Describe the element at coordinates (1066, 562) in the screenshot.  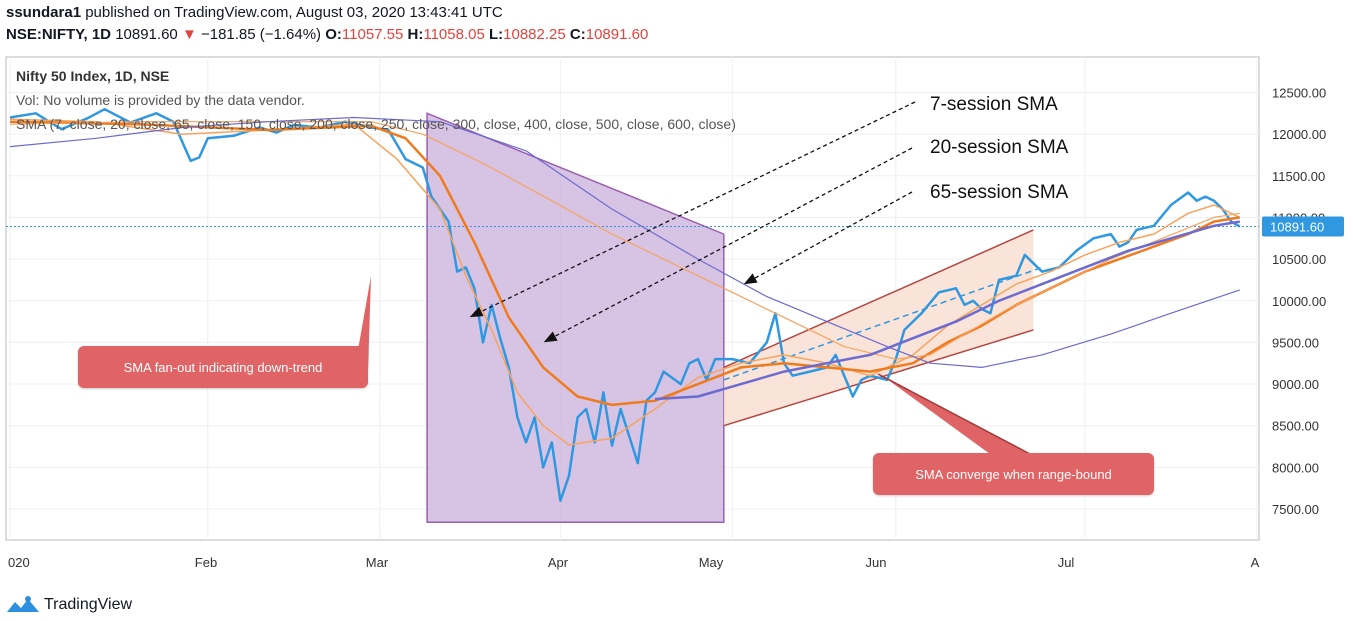
I see `x-tick-label: Jul` at that location.